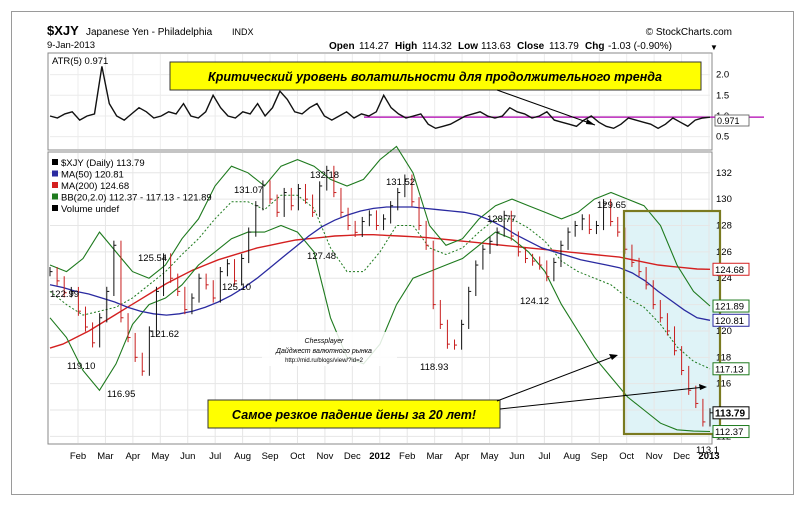  I want to click on x-tick-label: 2012, so click(379, 456).